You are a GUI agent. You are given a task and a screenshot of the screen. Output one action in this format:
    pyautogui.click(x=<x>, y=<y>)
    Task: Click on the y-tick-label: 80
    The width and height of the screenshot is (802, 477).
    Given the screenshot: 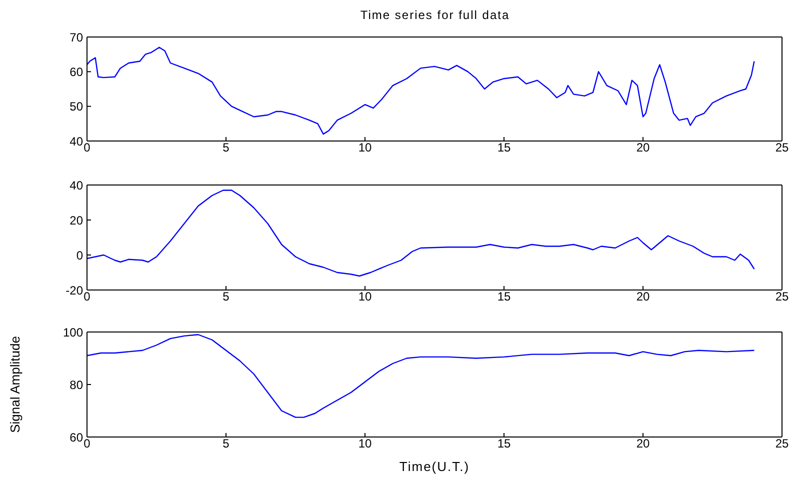 What is the action you would take?
    pyautogui.click(x=77, y=385)
    